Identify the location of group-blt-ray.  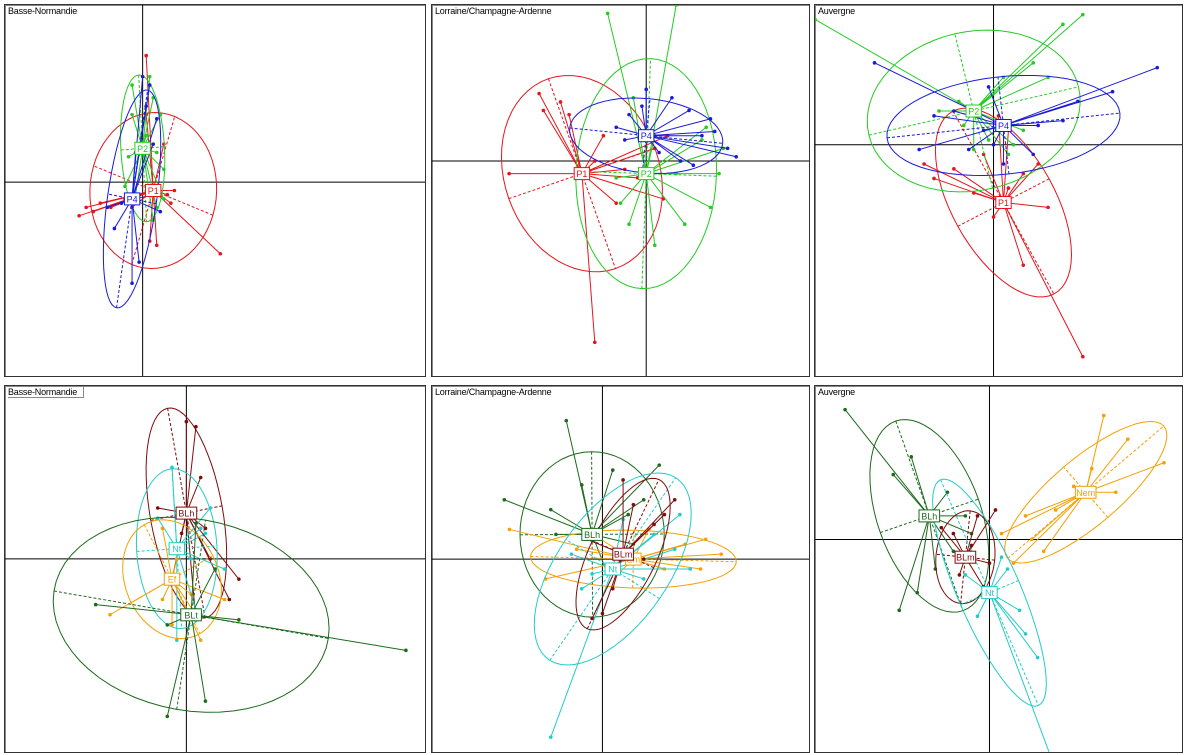
(198, 658).